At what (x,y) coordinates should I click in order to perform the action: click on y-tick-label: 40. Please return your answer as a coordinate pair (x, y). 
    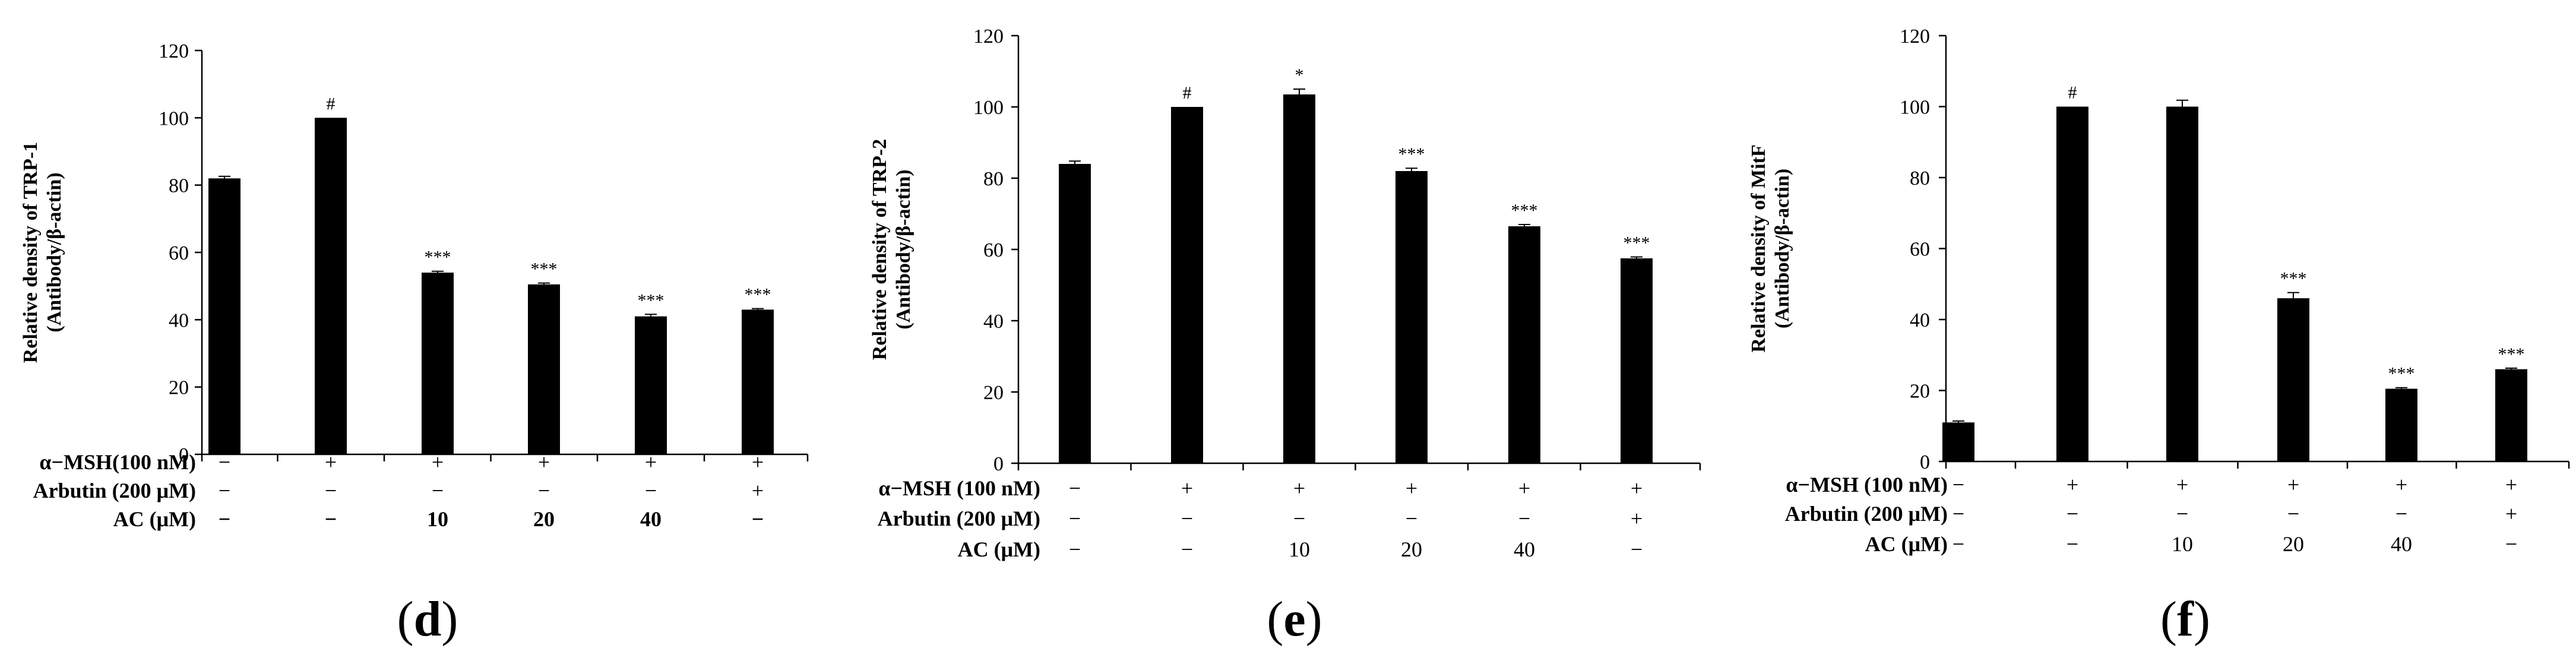
    Looking at the image, I should click on (179, 320).